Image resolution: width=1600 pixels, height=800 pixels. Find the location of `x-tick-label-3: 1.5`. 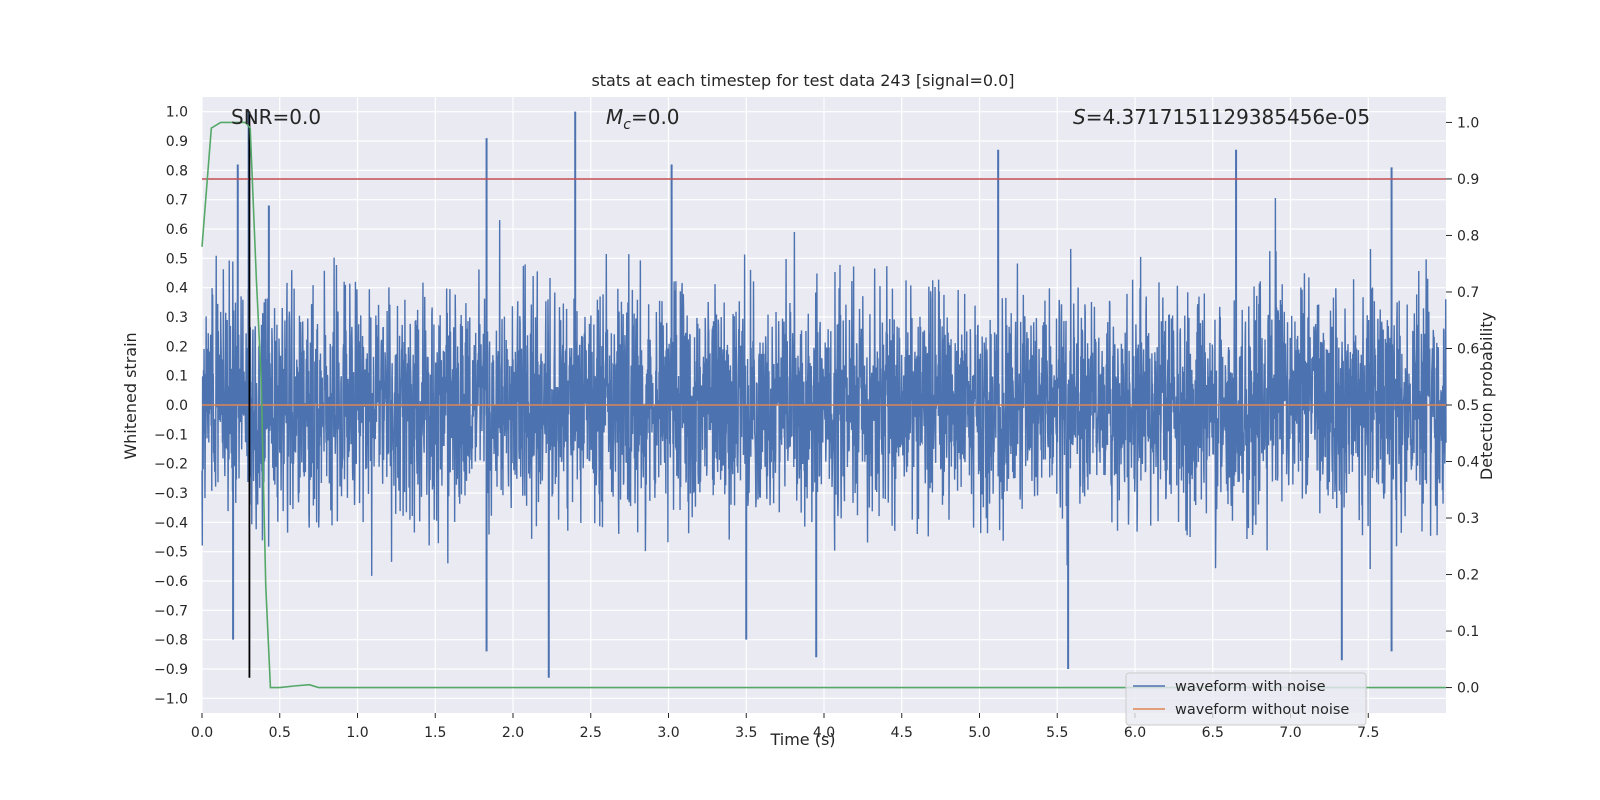

x-tick-label-3: 1.5 is located at coordinates (435, 733).